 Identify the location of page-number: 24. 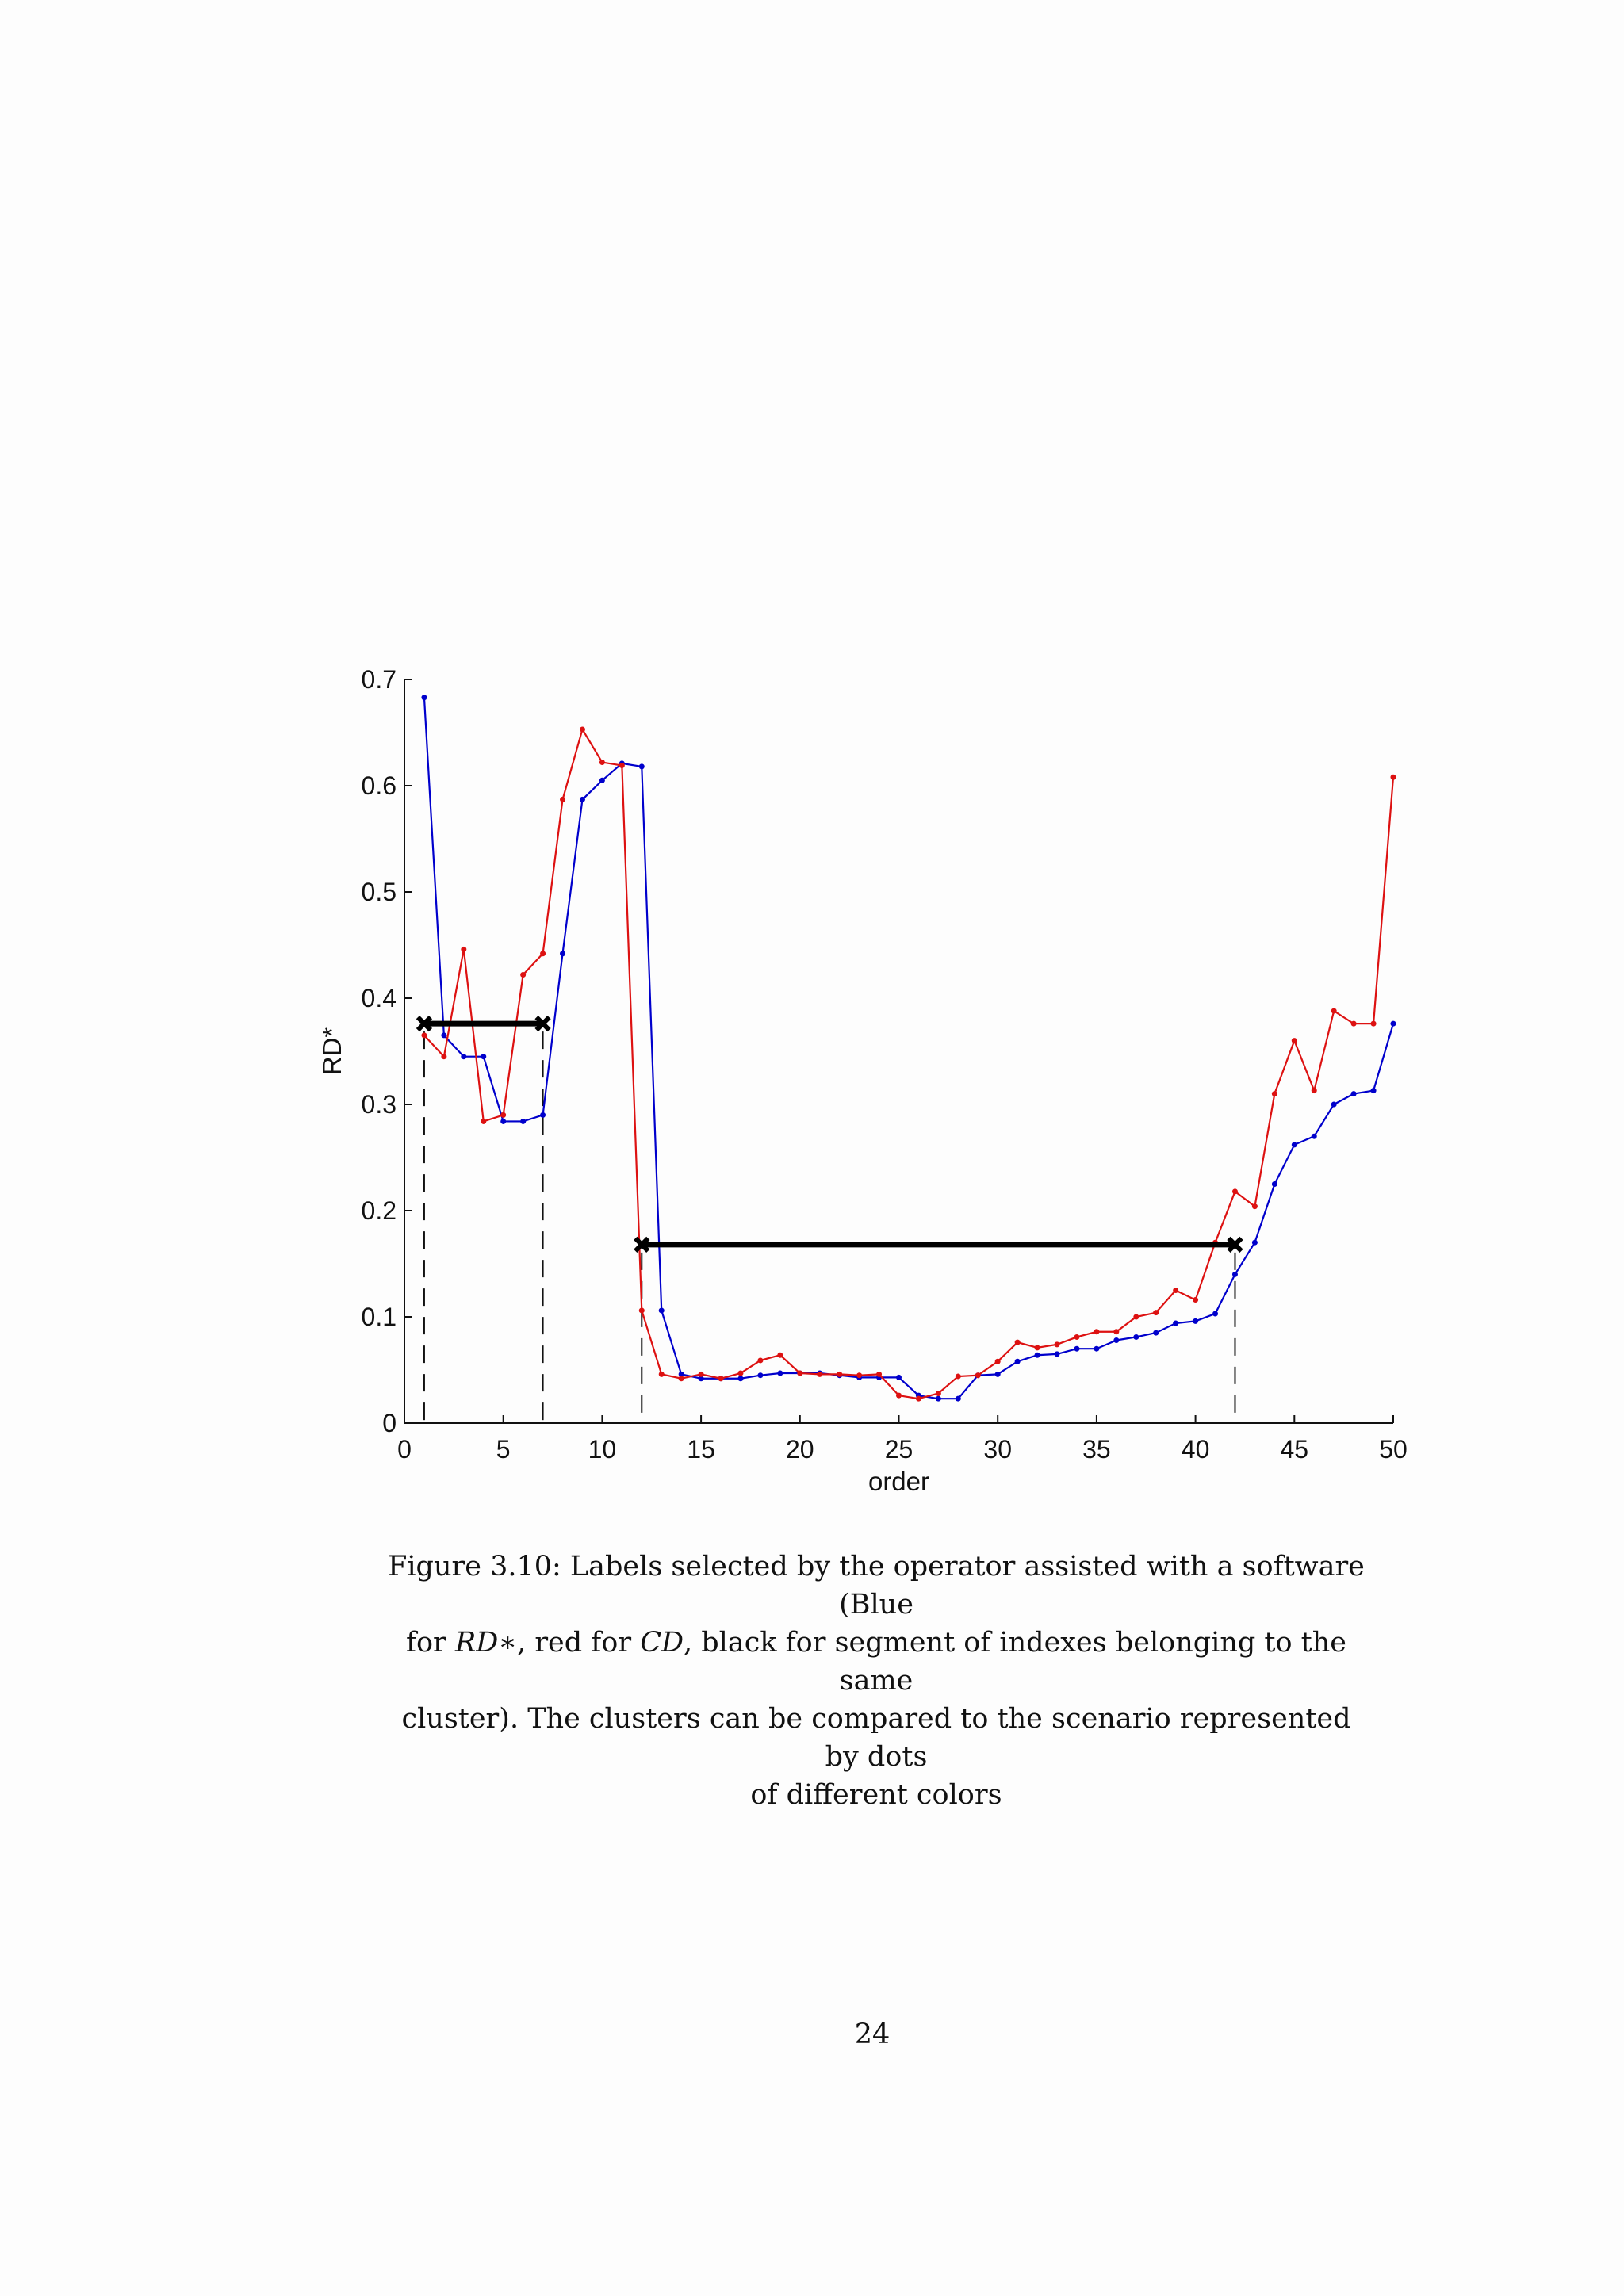
(872, 2034).